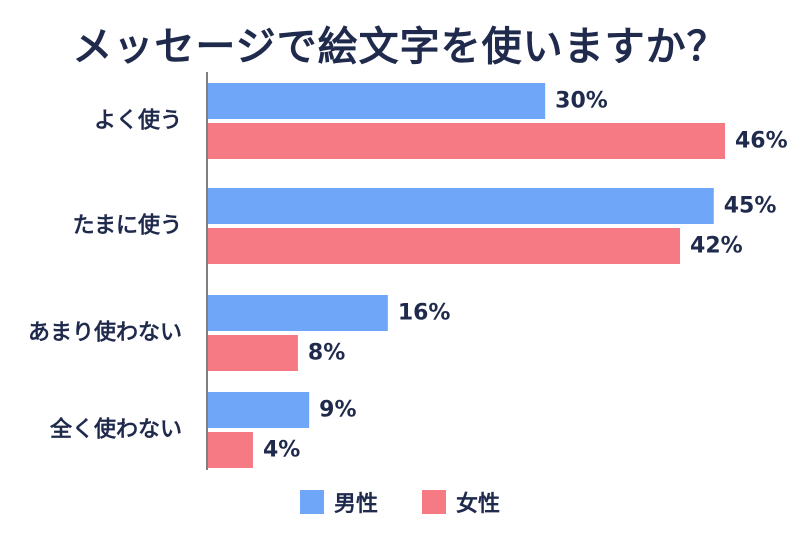  What do you see at coordinates (478, 504) in the screenshot?
I see `legend-label-female: 女性` at bounding box center [478, 504].